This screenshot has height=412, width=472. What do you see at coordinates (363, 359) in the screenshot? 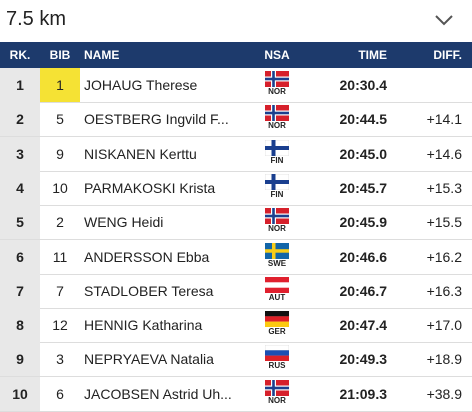
I see `time: 20:49.3` at bounding box center [363, 359].